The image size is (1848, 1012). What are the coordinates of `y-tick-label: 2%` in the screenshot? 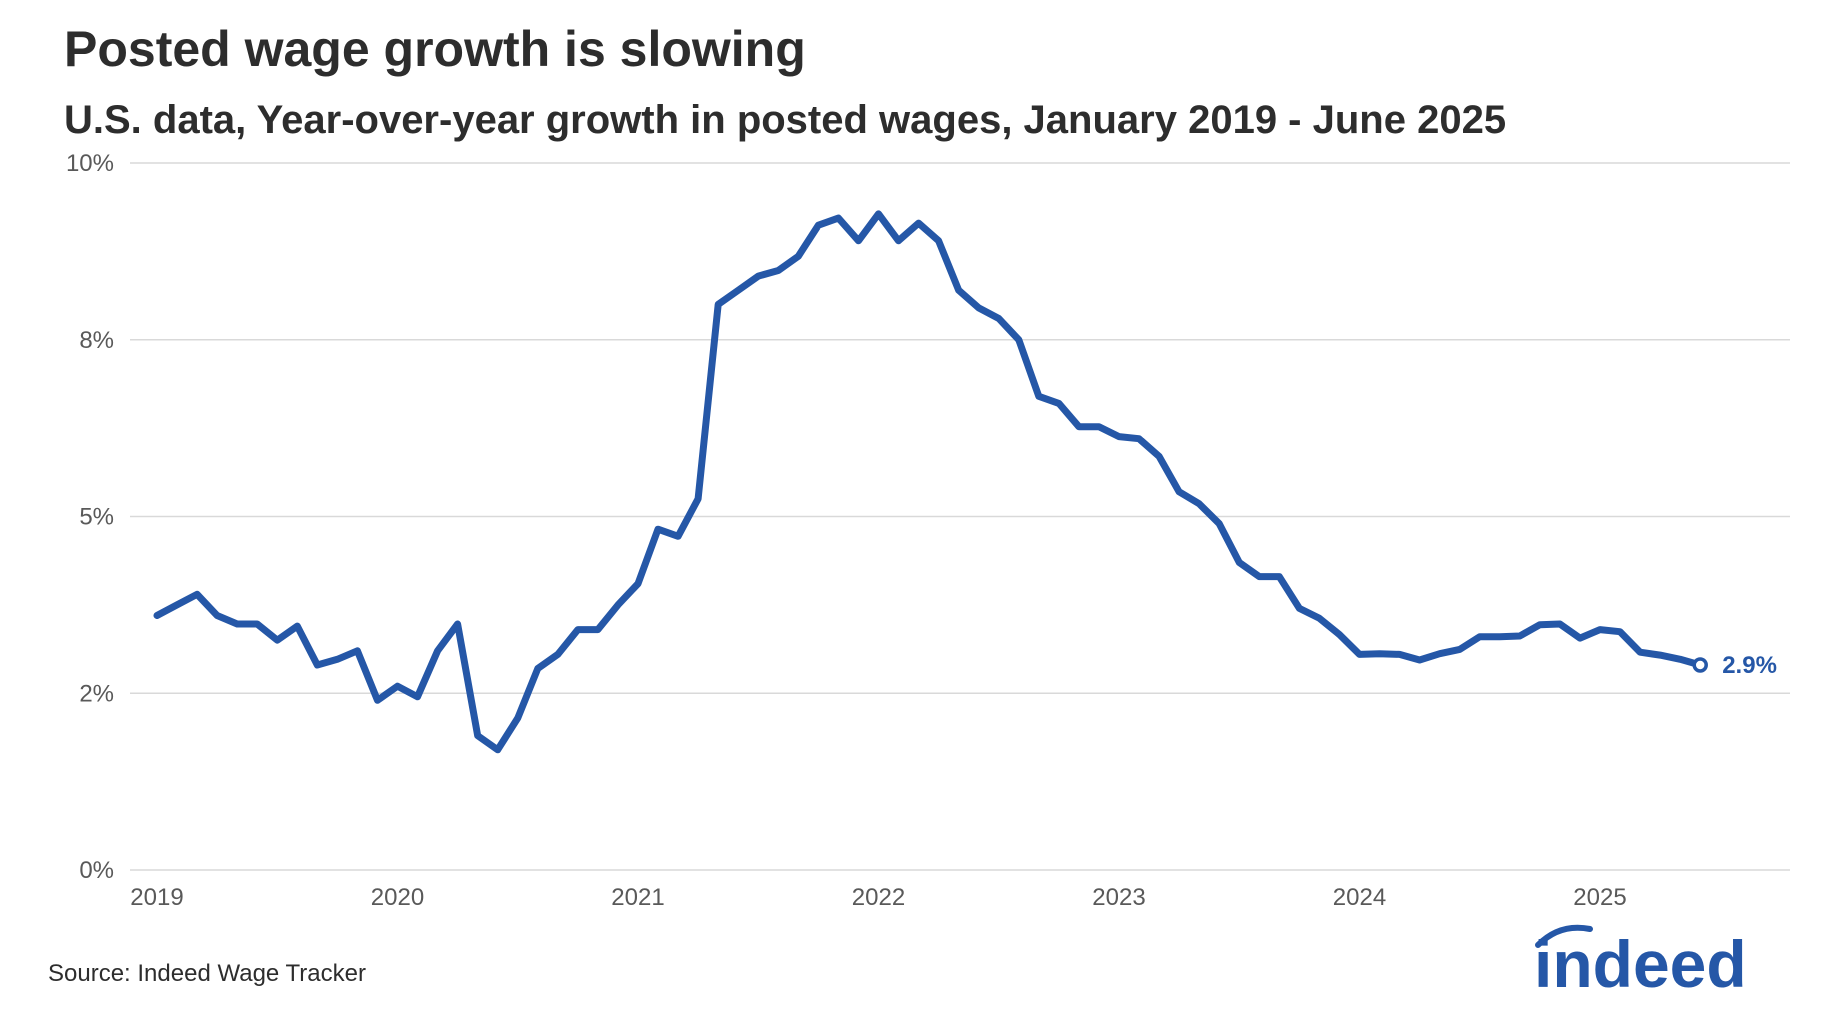 It's located at (96, 693).